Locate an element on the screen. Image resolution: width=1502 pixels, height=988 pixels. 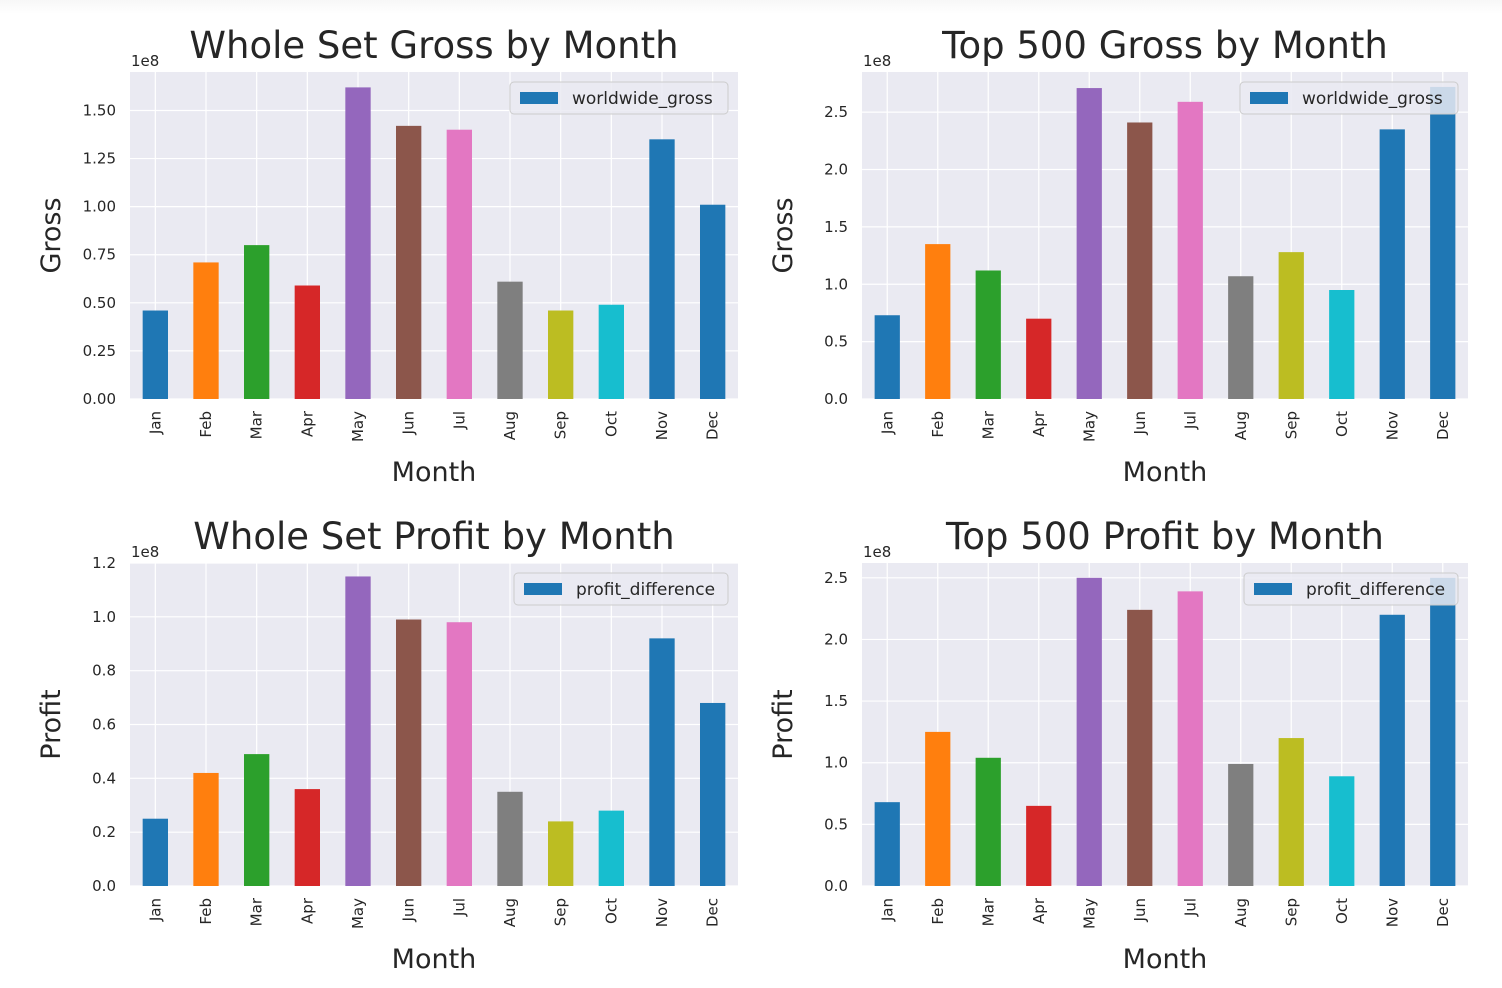
y-tick-label: 0.0 is located at coordinates (836, 886).